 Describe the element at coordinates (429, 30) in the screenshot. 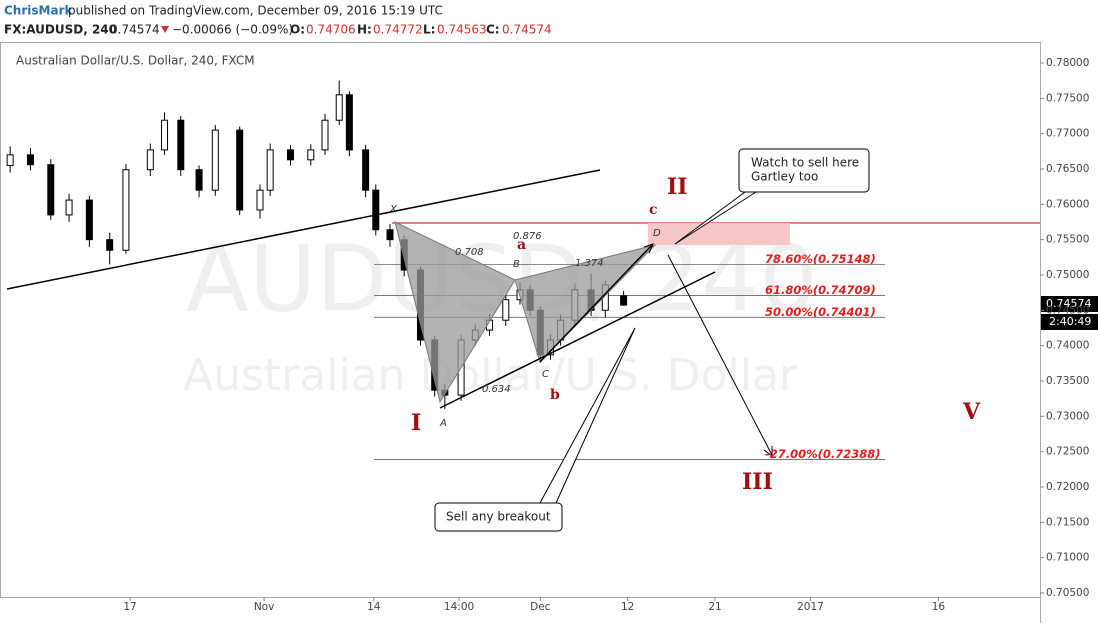

I see `l-label: L:` at that location.